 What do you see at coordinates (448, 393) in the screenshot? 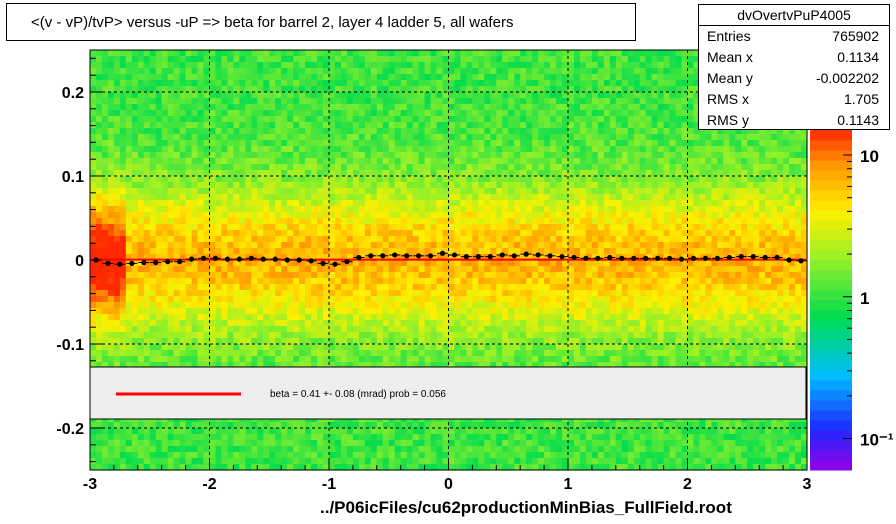
I see `fit-legend-box: beta = 0.41 +- 0.08 (mrad) prob = 0.056` at bounding box center [448, 393].